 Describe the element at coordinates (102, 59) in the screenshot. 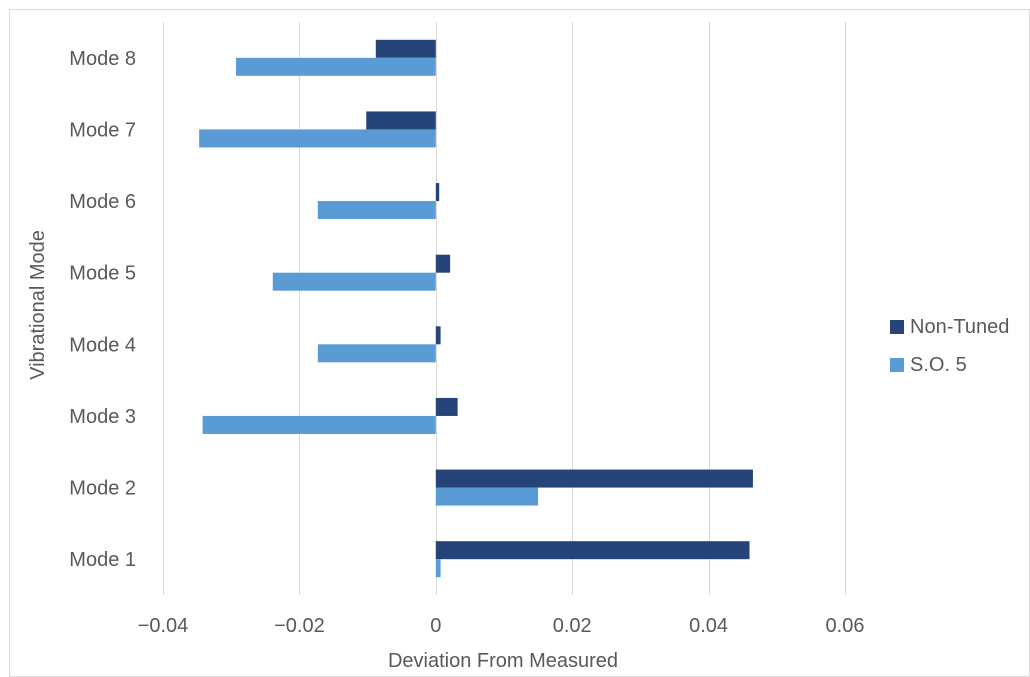

I see `category-label: Mode 8` at that location.